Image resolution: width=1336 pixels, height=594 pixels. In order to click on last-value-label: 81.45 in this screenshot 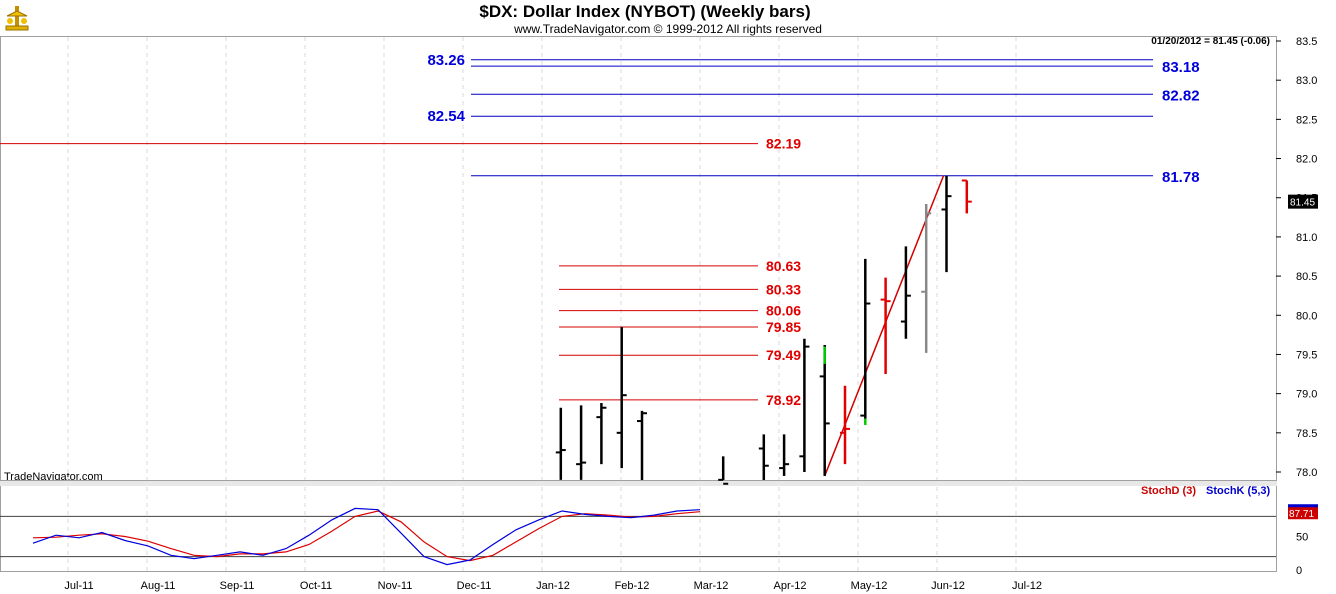, I will do `click(1302, 203)`.